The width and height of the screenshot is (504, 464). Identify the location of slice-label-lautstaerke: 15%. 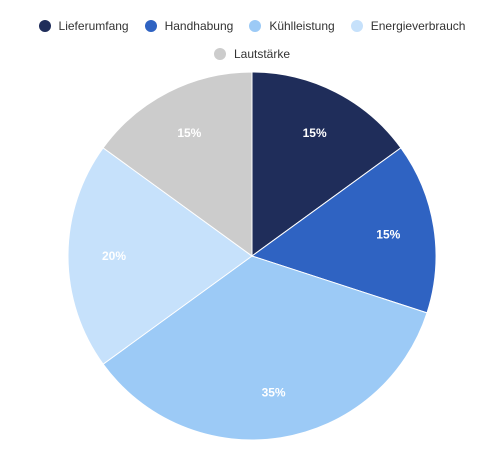
(189, 133).